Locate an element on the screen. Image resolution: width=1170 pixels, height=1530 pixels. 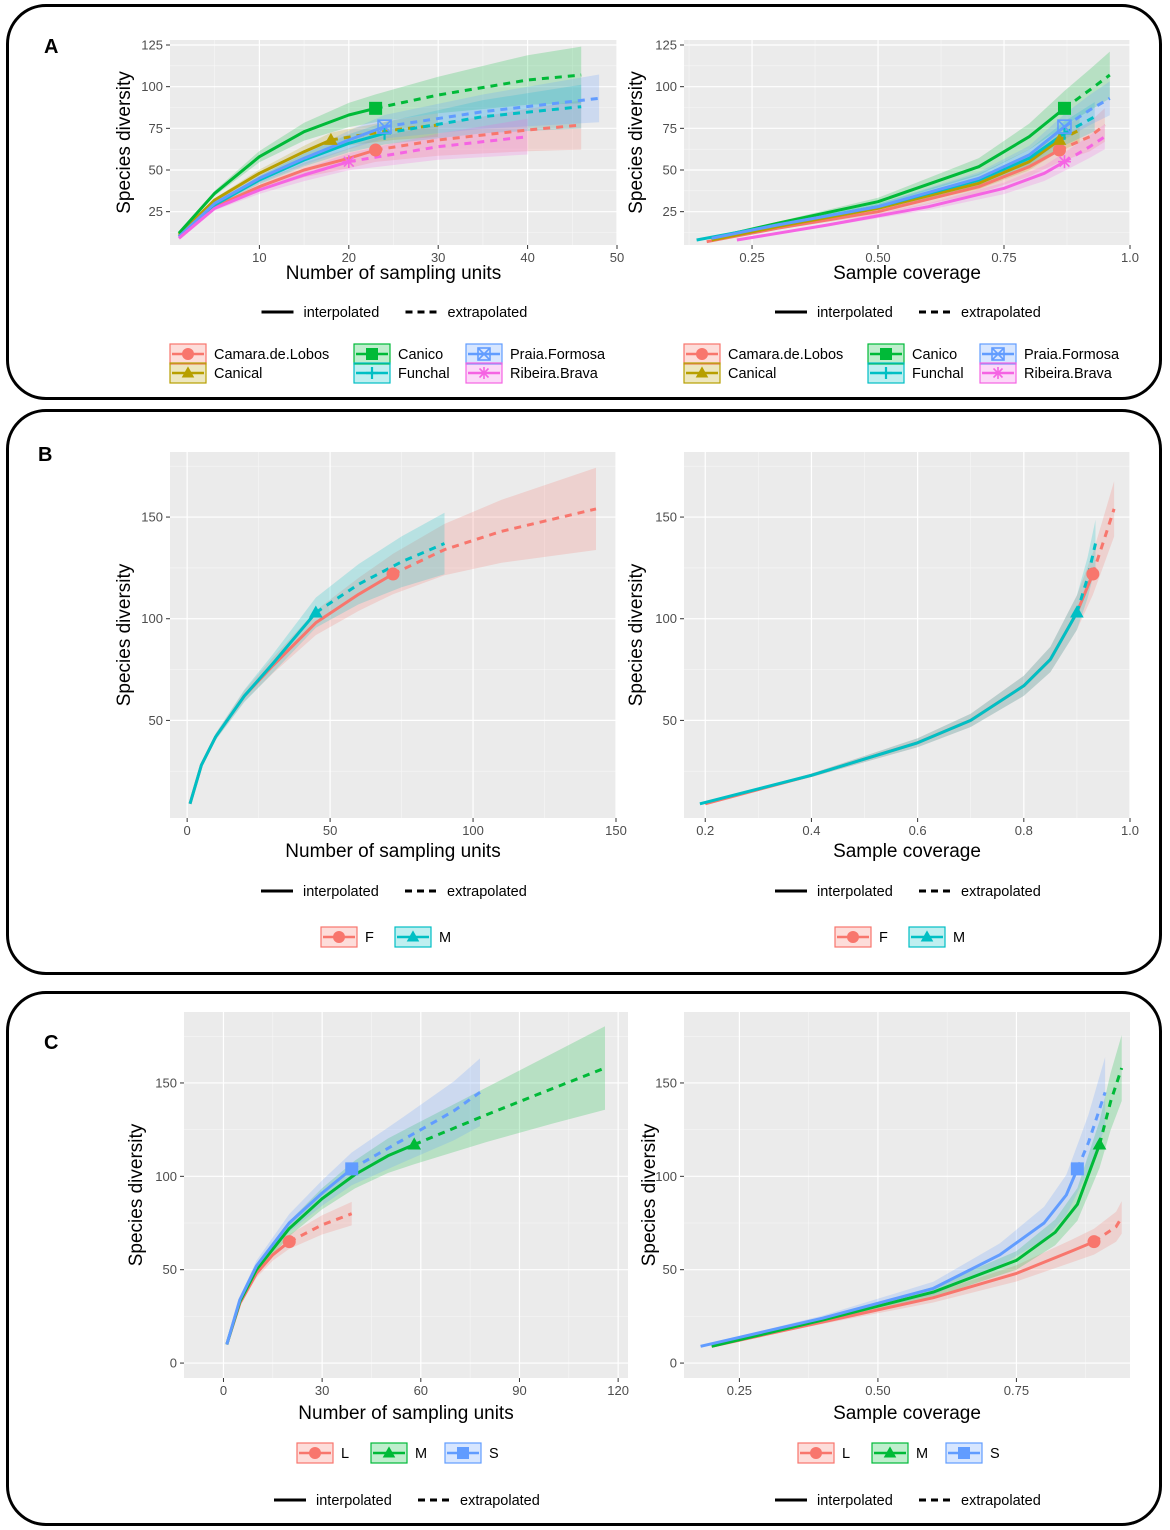
y-tick-label: 50 is located at coordinates (156, 170).